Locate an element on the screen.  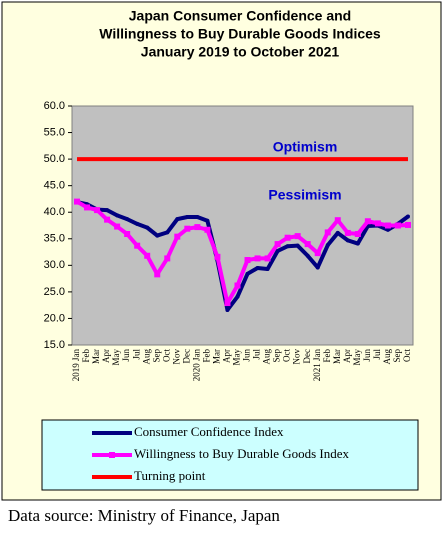
legend-label: Willingness to Buy Durable Goods Index is located at coordinates (242, 453).